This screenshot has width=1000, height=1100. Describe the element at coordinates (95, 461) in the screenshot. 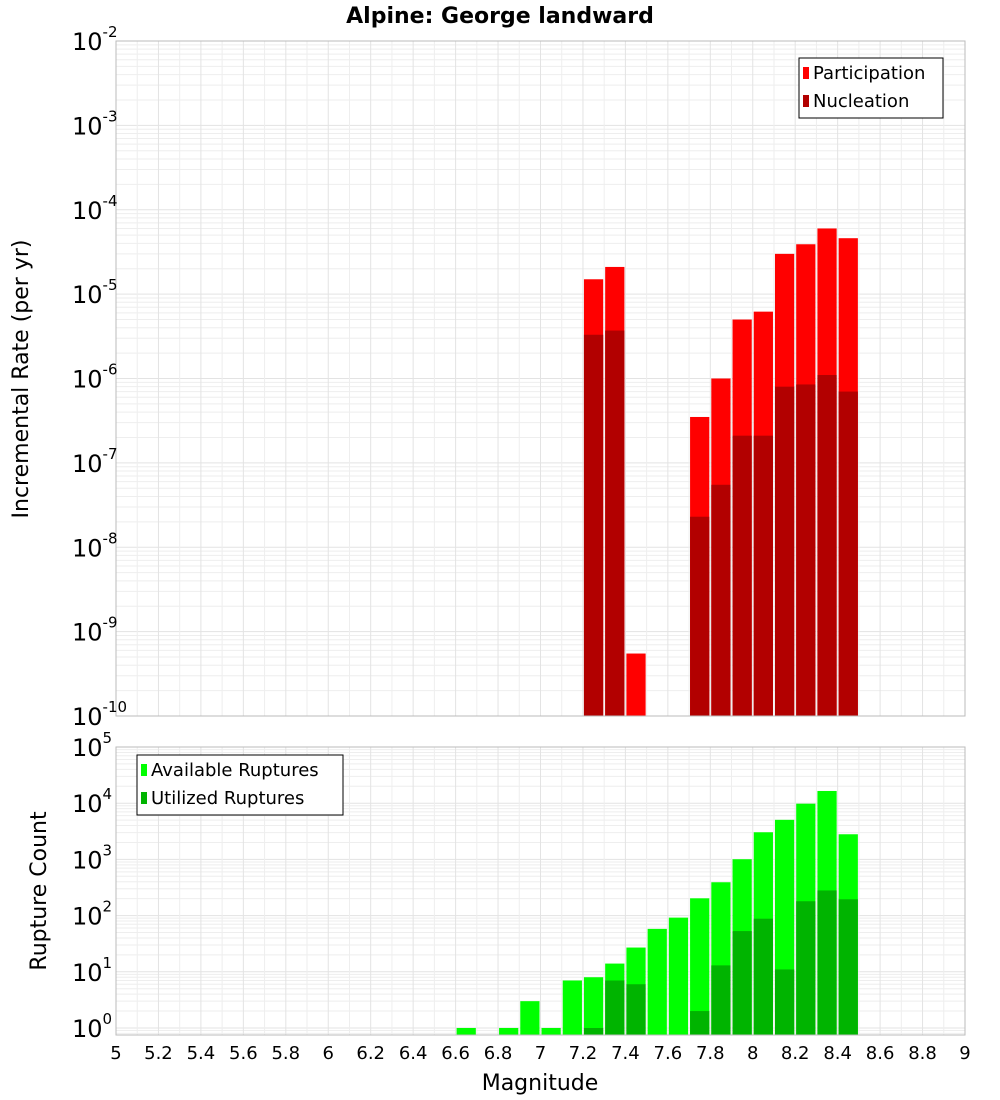

I see `top-y-tick-label: 10⁻⁷` at that location.